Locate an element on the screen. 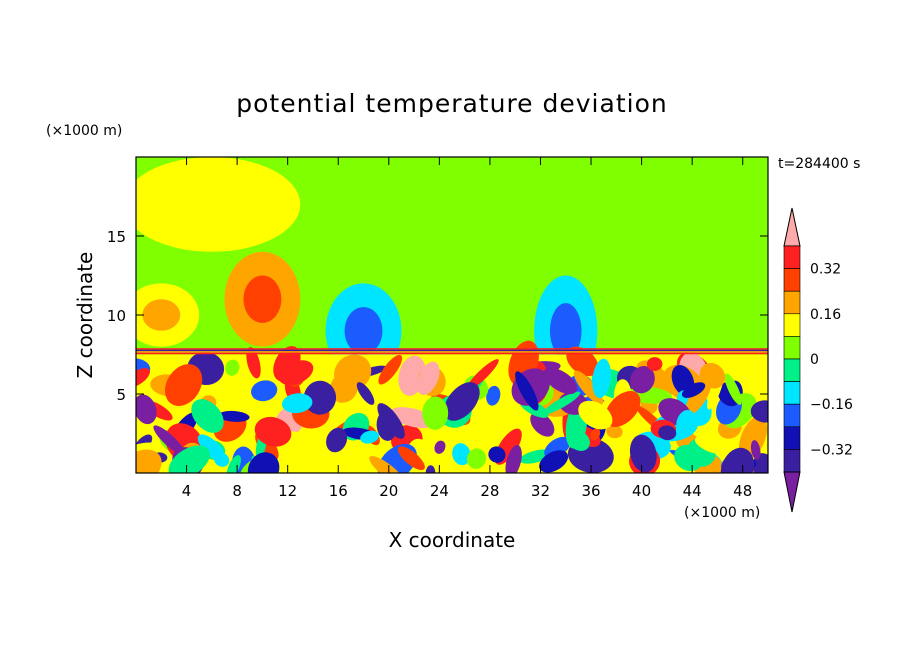  x-tick-label: 36 is located at coordinates (590, 491).